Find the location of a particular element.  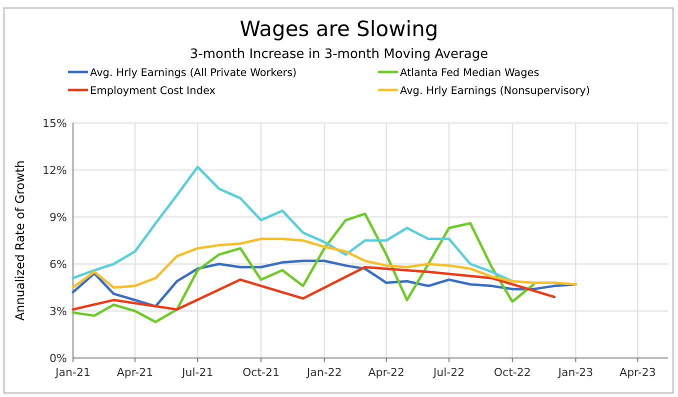

y-tick-label: 6% is located at coordinates (58, 264).